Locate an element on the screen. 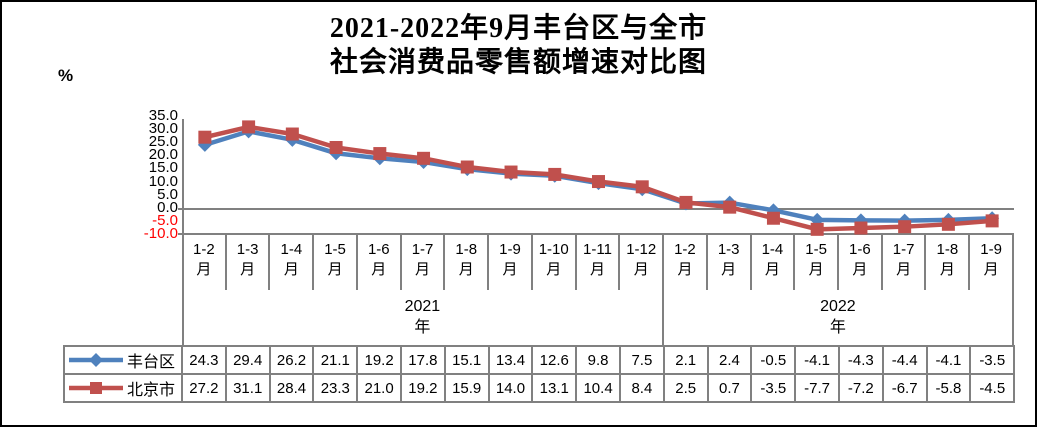 The width and height of the screenshot is (1037, 427). x-axis-category-label: 1-8 月 is located at coordinates (948, 262).